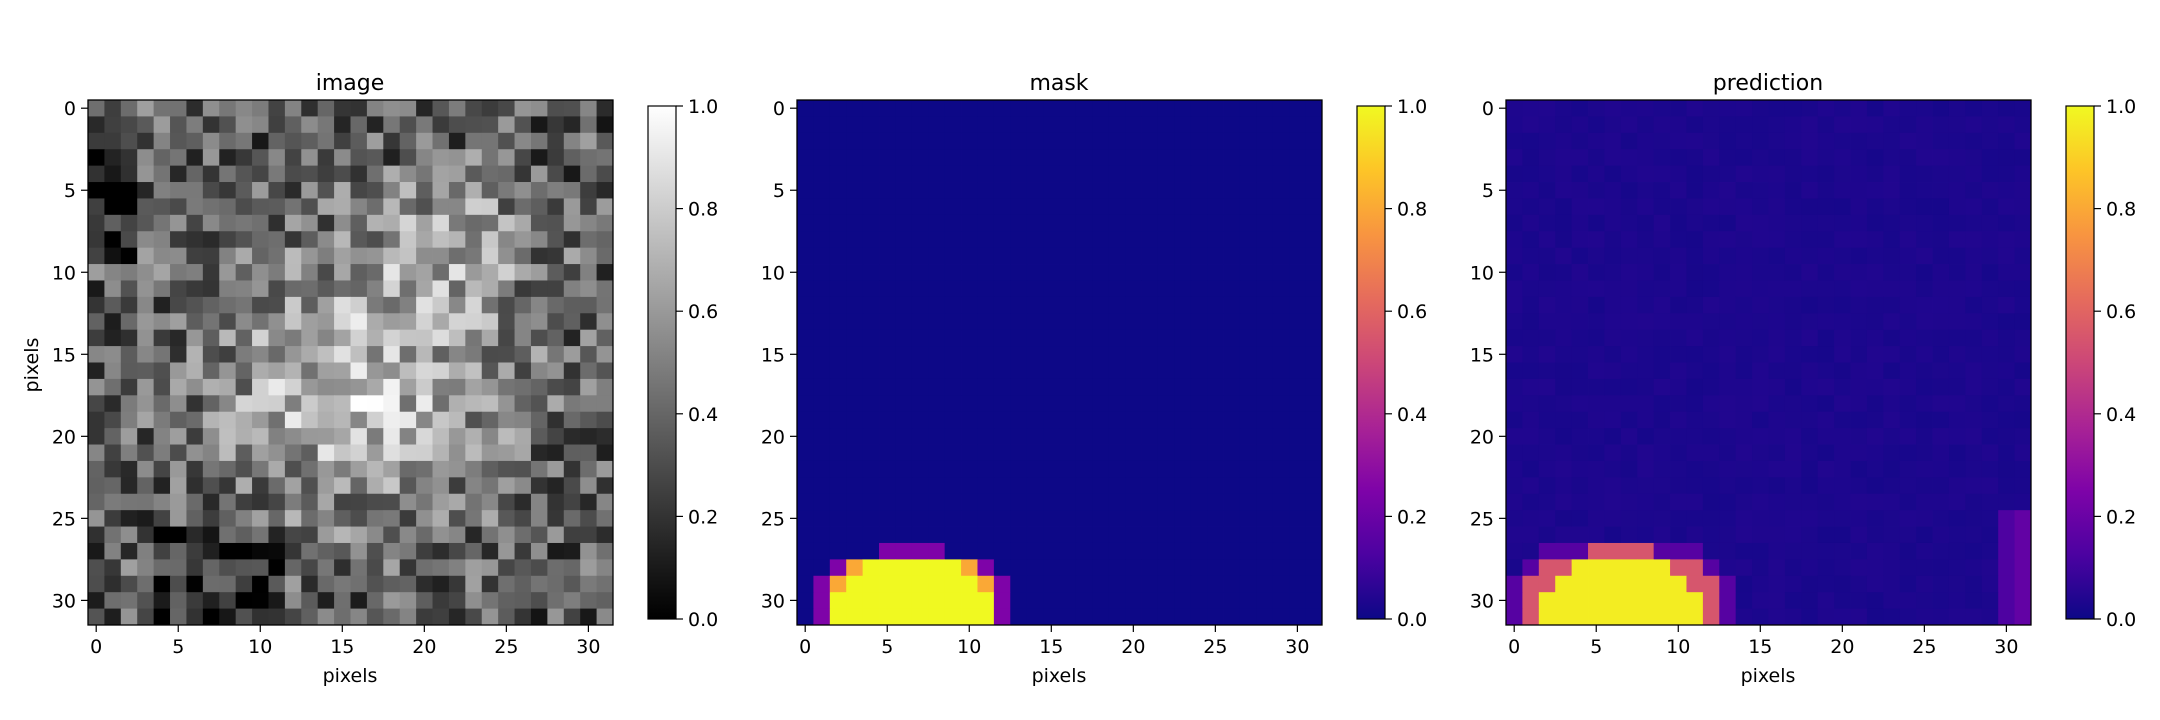  What do you see at coordinates (703, 620) in the screenshot?
I see `colorbar-tick-label: 0.0` at bounding box center [703, 620].